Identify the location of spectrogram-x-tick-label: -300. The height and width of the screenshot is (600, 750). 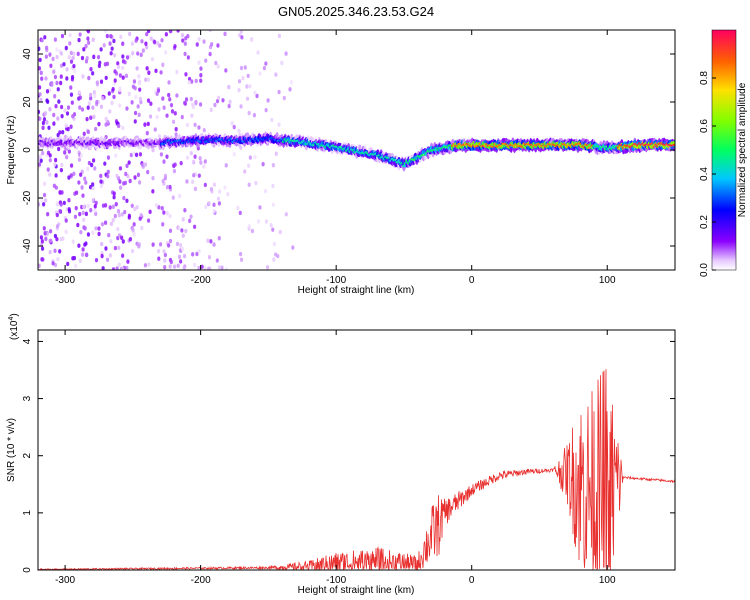
(65, 280).